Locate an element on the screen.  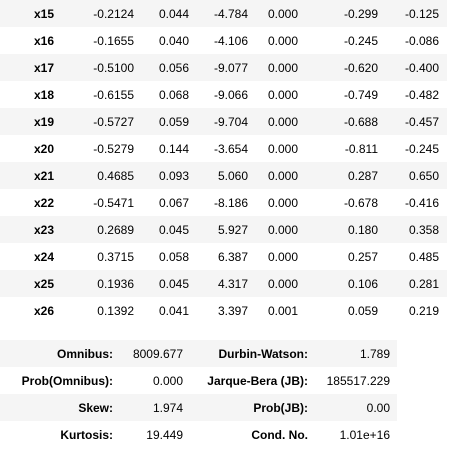
std-err-value: 0.044 is located at coordinates (173, 13).